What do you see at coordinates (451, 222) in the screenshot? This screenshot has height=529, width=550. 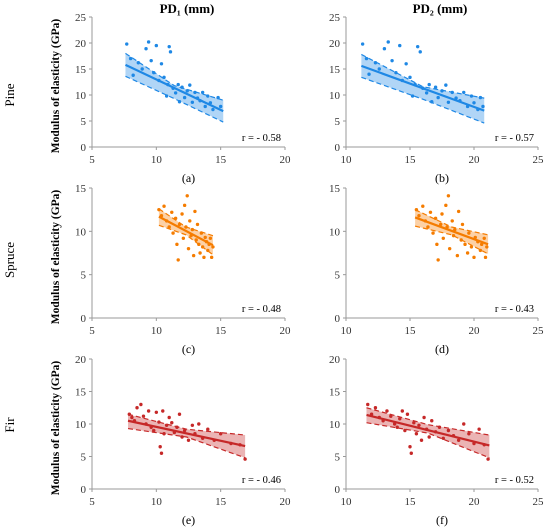 I see `confidence-upper-line` at bounding box center [451, 222].